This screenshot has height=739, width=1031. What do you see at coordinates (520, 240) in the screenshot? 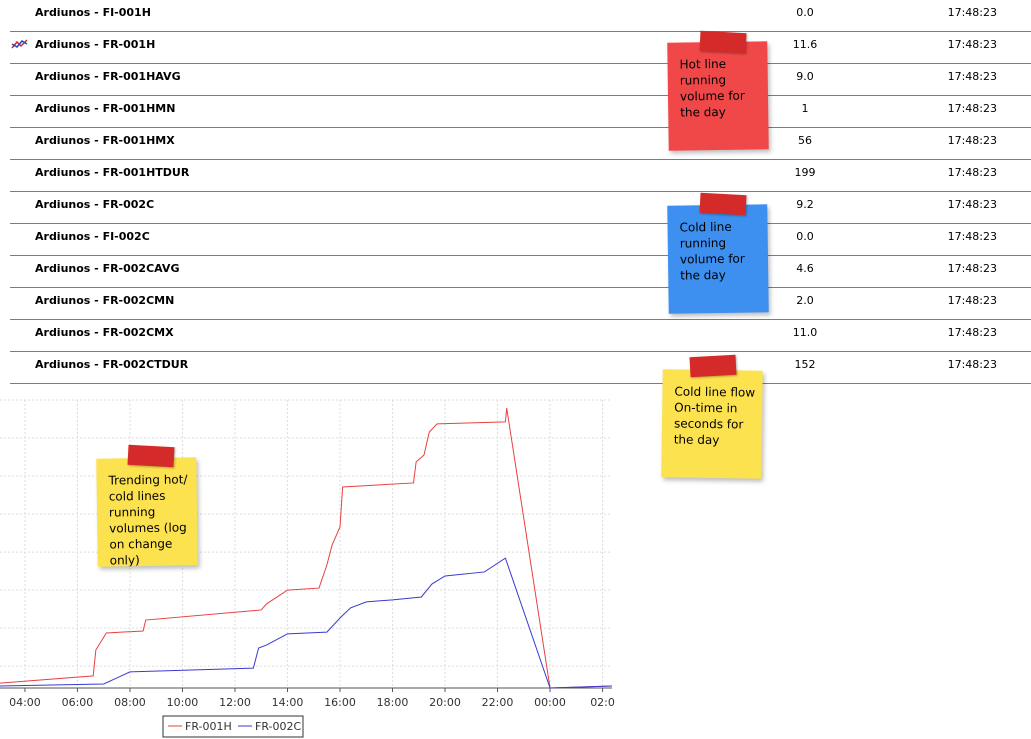
I see `table-row: Ardiunos - FI-002C 0.0 17:48:23` at bounding box center [520, 240].